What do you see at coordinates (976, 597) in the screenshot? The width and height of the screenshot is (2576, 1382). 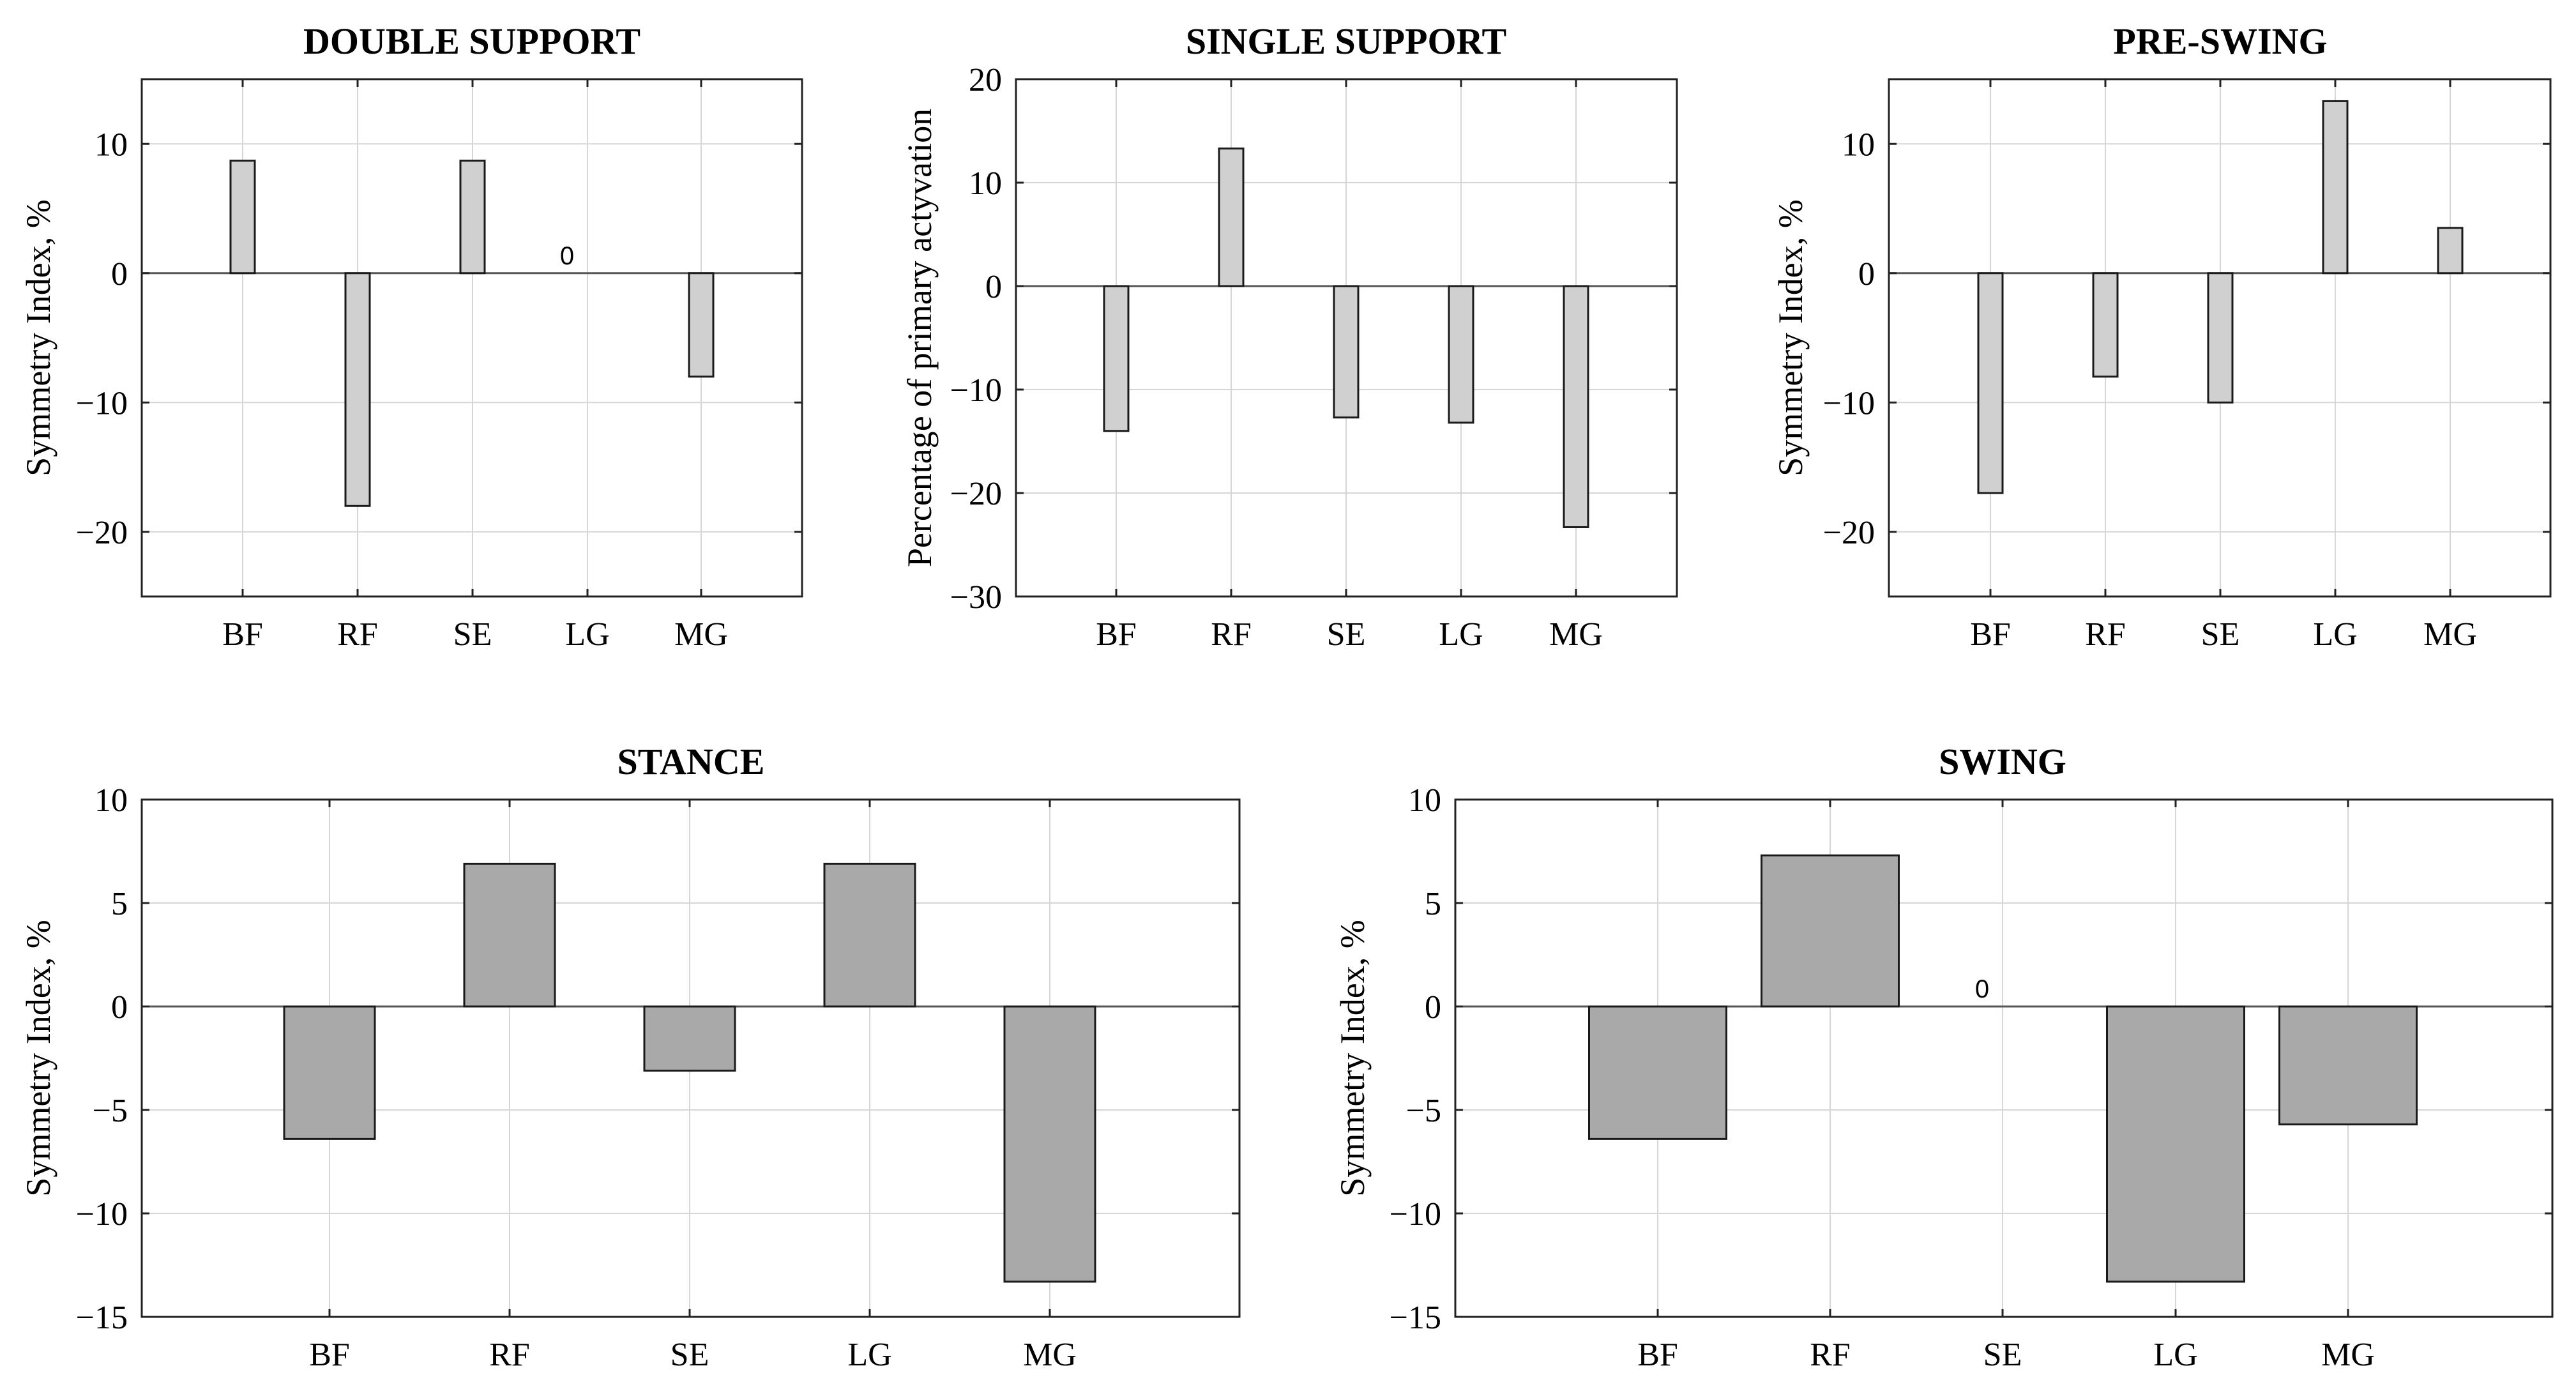 I see `y-tick-label: −30` at bounding box center [976, 597].